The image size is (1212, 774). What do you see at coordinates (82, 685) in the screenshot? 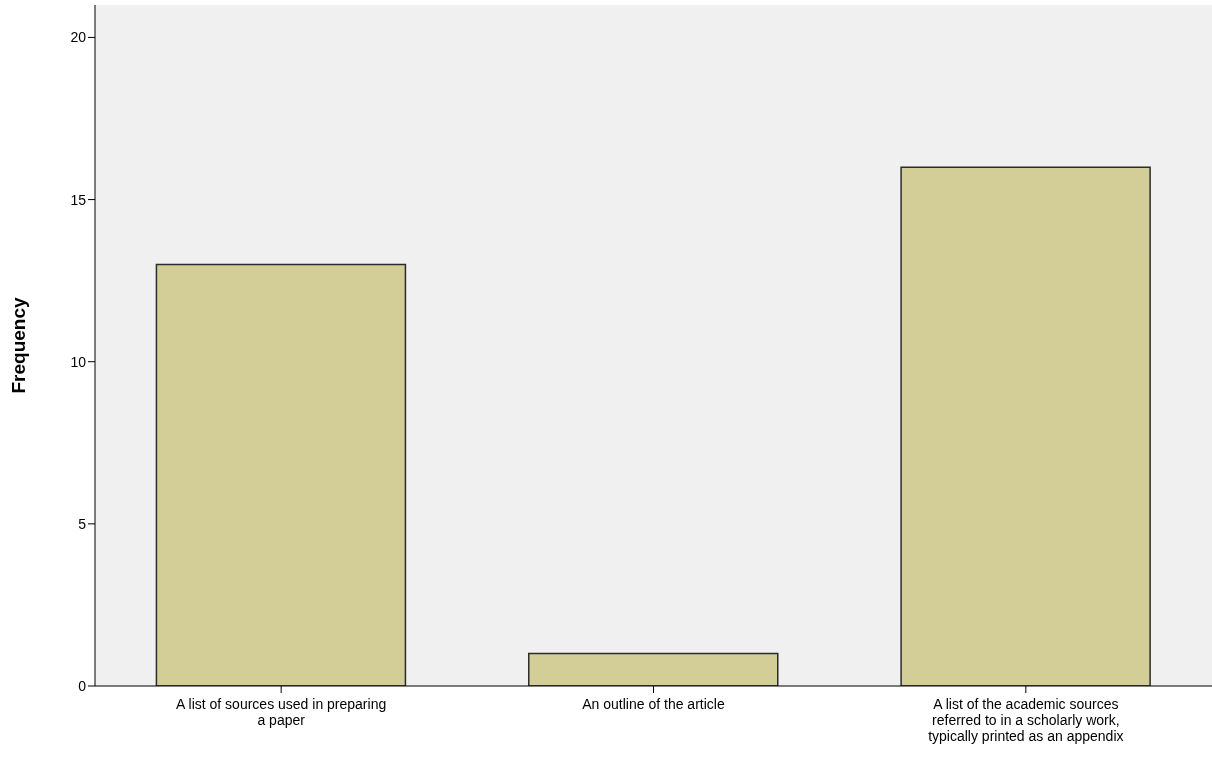
I see `y-tick-label: 0` at bounding box center [82, 685].